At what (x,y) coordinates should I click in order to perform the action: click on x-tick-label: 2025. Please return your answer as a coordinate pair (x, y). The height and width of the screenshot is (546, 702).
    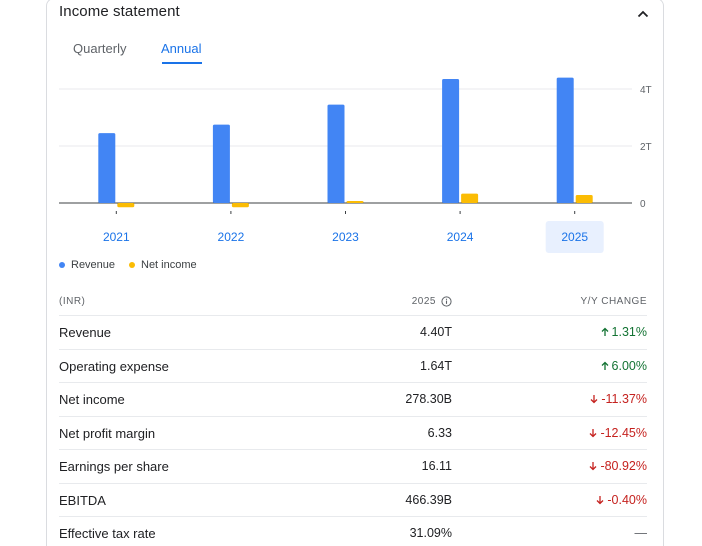
    Looking at the image, I should click on (574, 237).